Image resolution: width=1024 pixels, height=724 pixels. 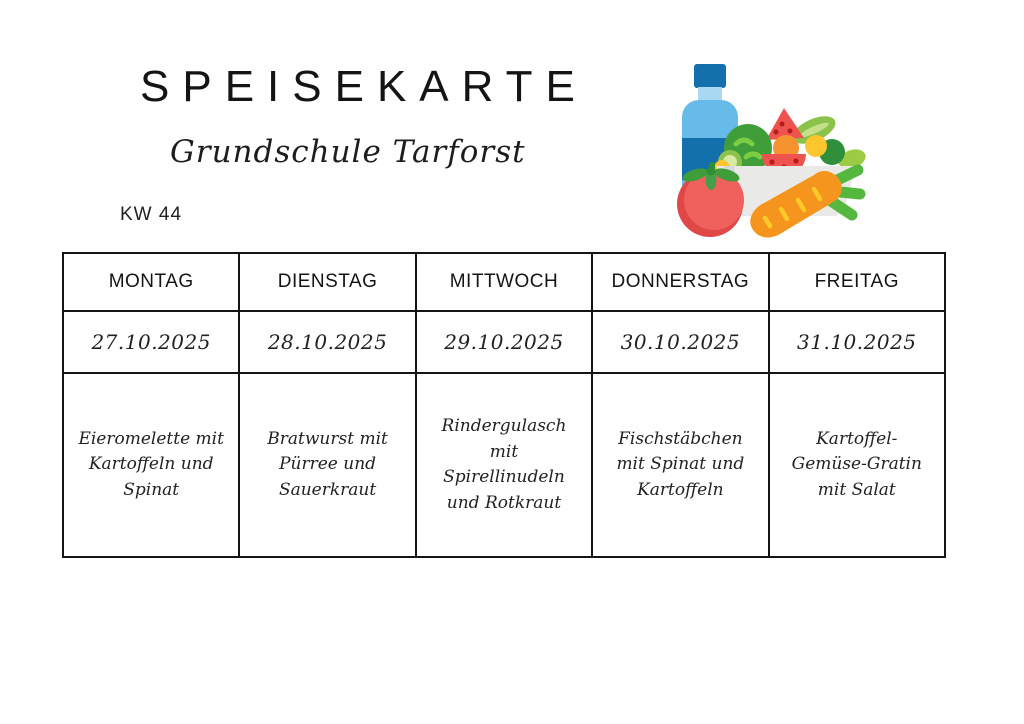 What do you see at coordinates (327, 342) in the screenshot?
I see `date-cell-dienstag: 28.10.2025` at bounding box center [327, 342].